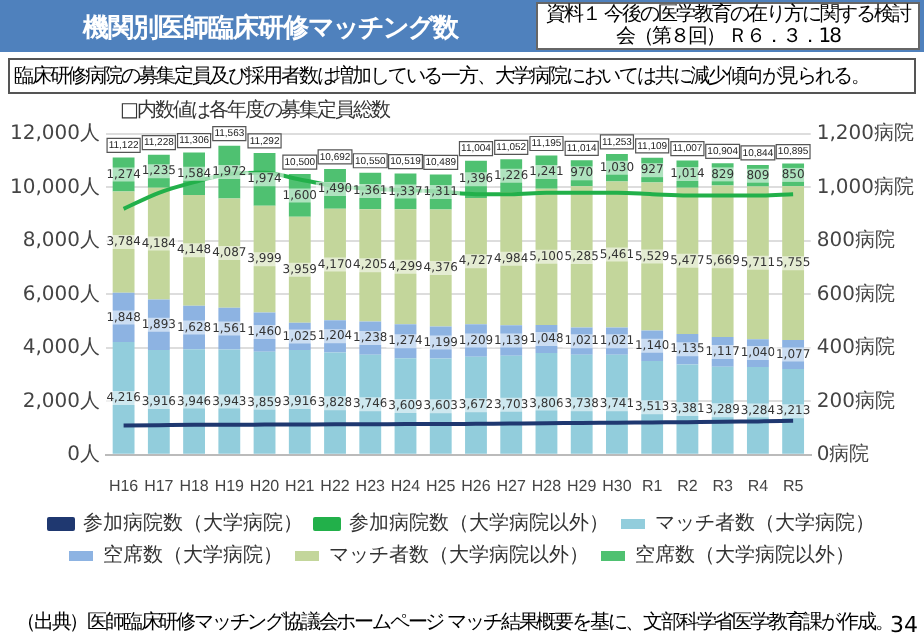 This screenshot has height=640, width=924. What do you see at coordinates (61, 294) in the screenshot?
I see `y-tick-label: 6,000人` at bounding box center [61, 294].